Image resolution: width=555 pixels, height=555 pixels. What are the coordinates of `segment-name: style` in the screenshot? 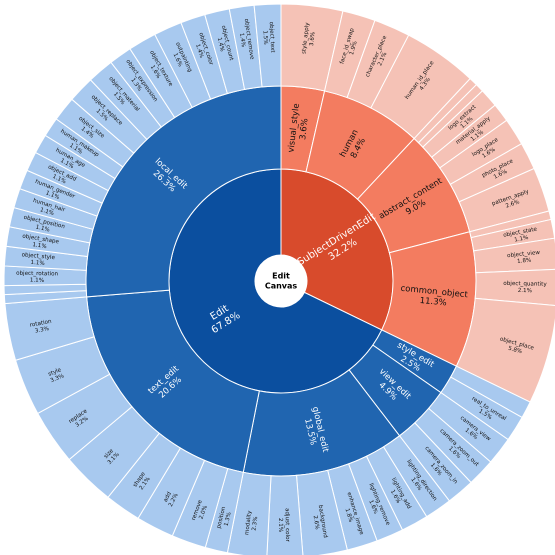 It's located at (54, 372).